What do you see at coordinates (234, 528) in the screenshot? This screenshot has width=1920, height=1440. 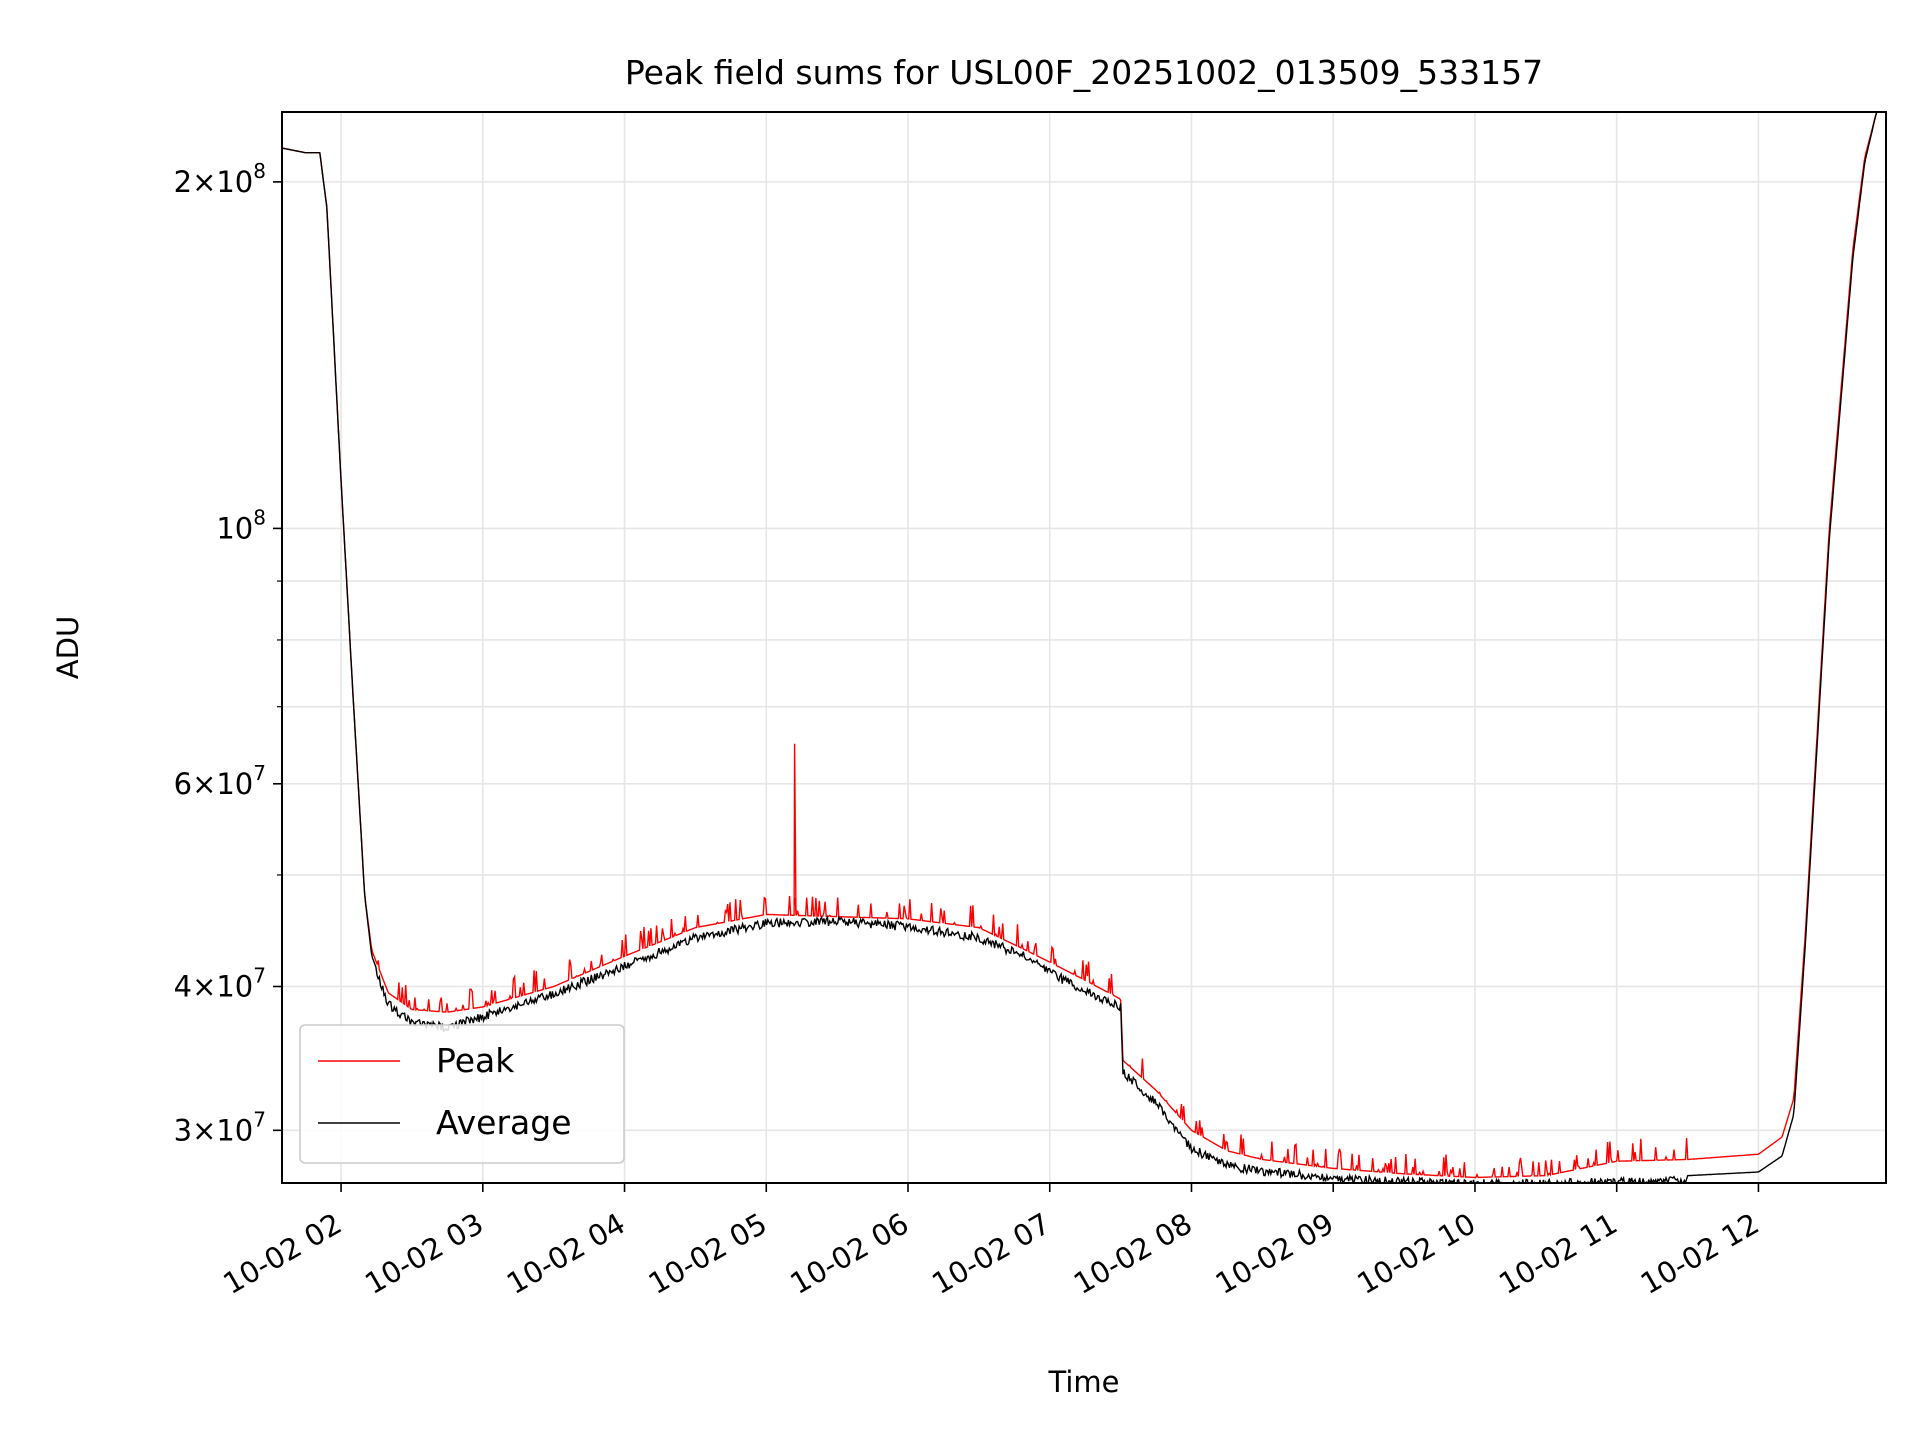 I see `y-tick-base: 10` at bounding box center [234, 528].